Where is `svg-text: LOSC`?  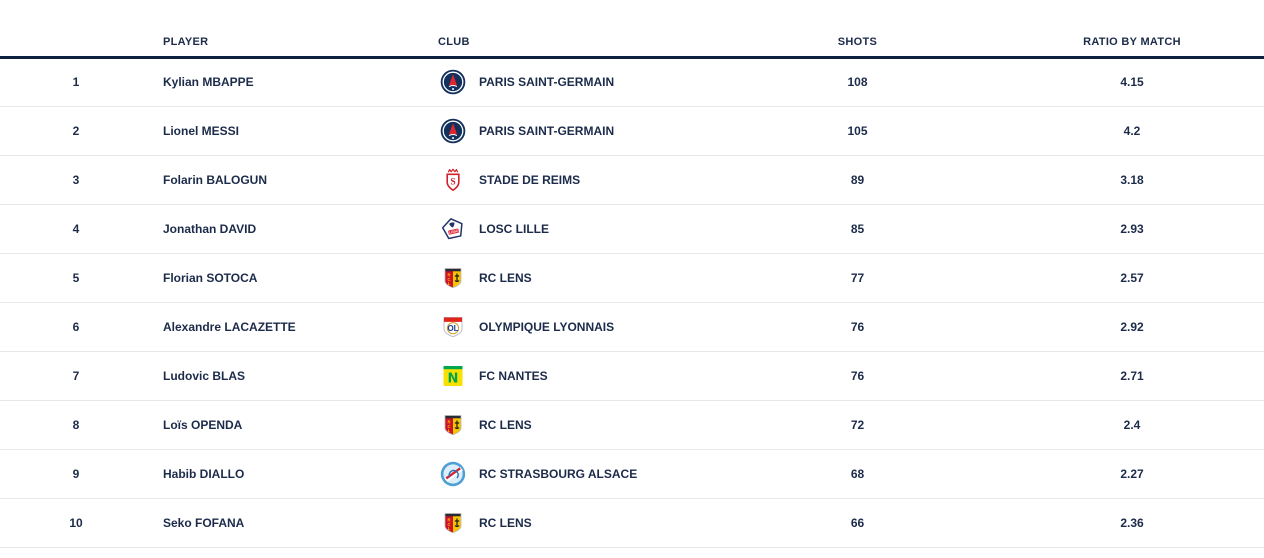 svg-text: LOSC is located at coordinates (454, 231).